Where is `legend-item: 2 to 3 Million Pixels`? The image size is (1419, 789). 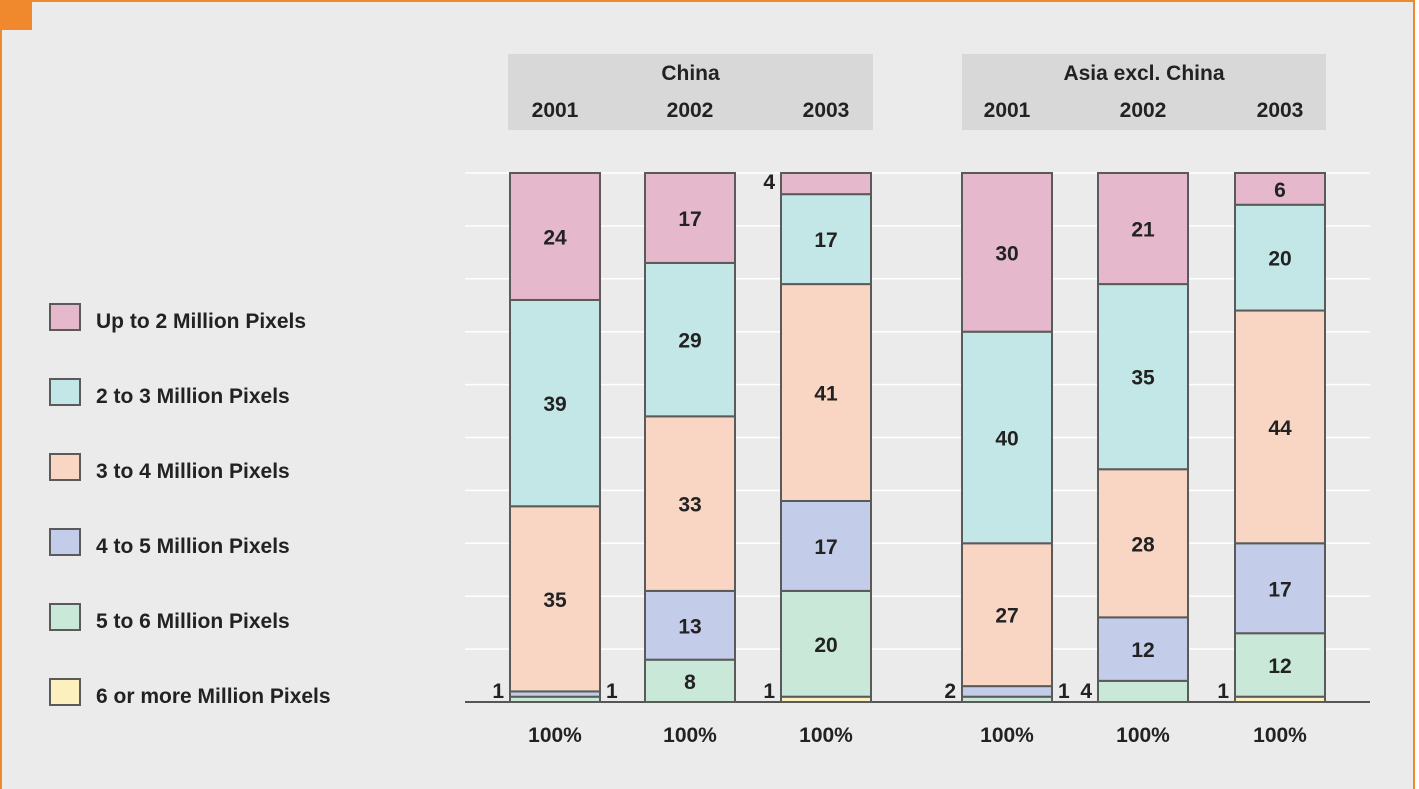 legend-item: 2 to 3 Million Pixels is located at coordinates (169, 393).